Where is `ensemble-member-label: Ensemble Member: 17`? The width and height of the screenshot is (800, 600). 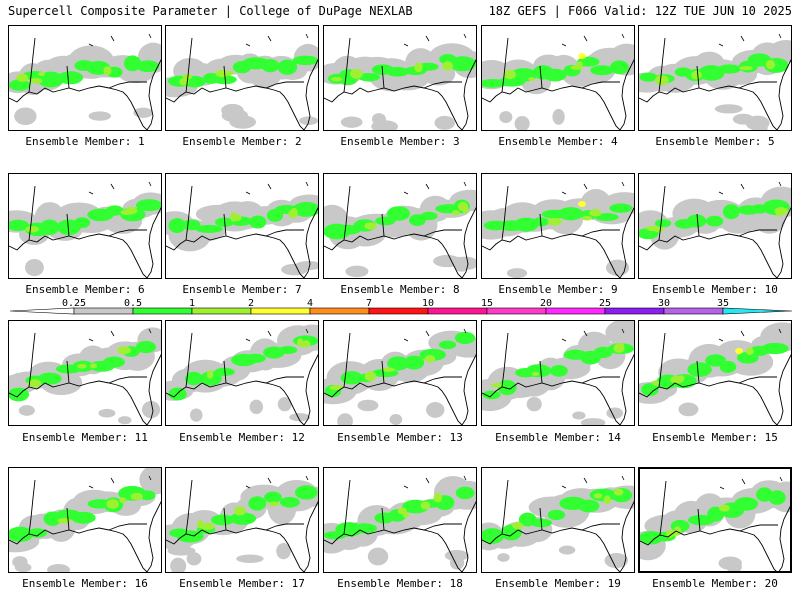
ensemble-member-label: Ensemble Member: 17 is located at coordinates (242, 583).